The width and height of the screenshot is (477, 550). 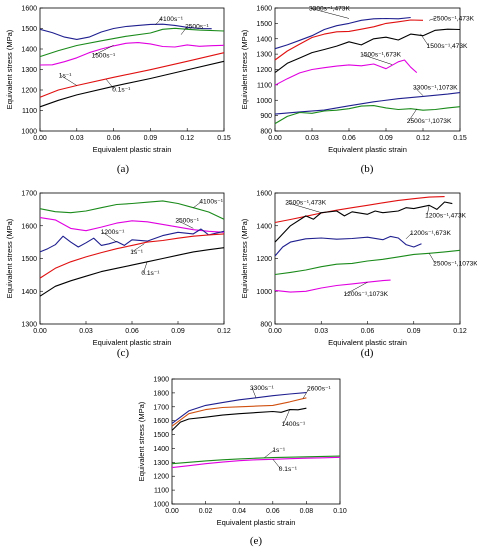 I want to click on panel-label: (b), so click(x=367, y=169).